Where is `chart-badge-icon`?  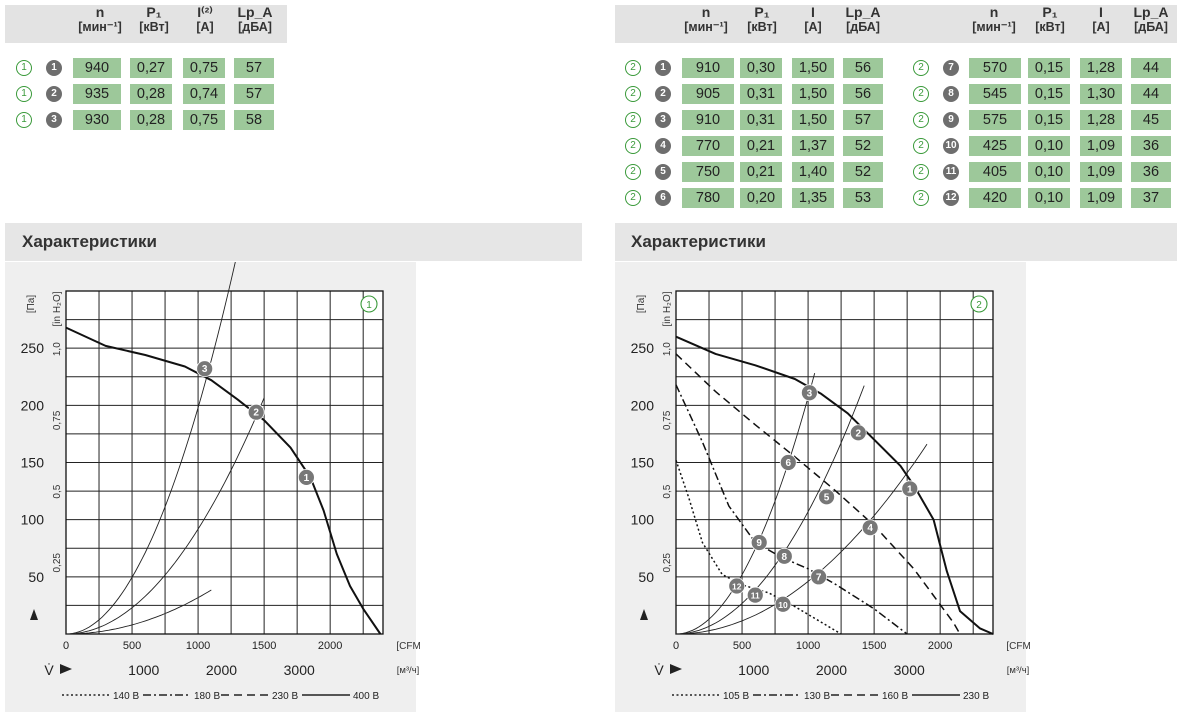
chart-badge-icon is located at coordinates (369, 304).